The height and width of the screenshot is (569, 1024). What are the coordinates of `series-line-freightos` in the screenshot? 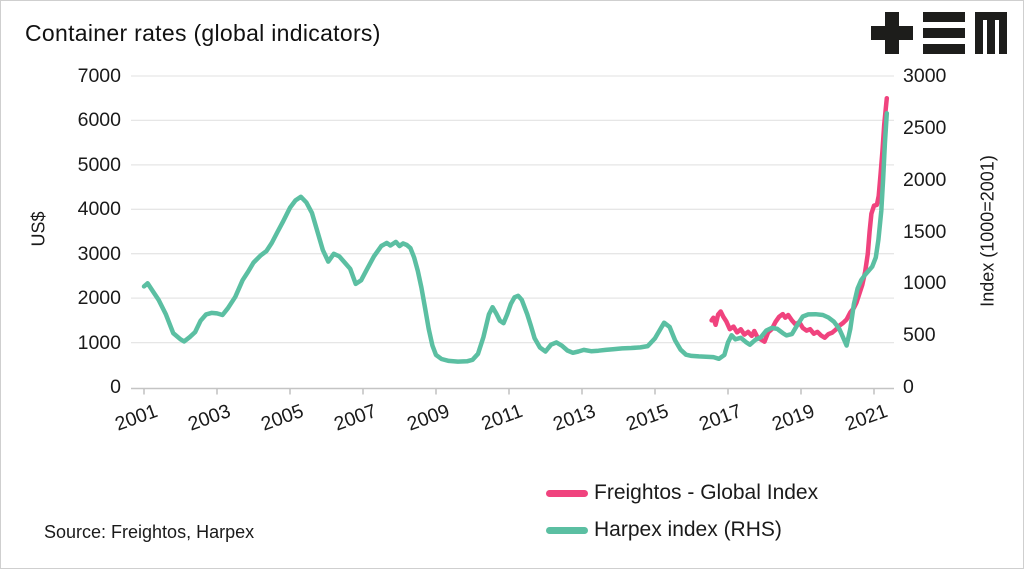 It's located at (799, 219).